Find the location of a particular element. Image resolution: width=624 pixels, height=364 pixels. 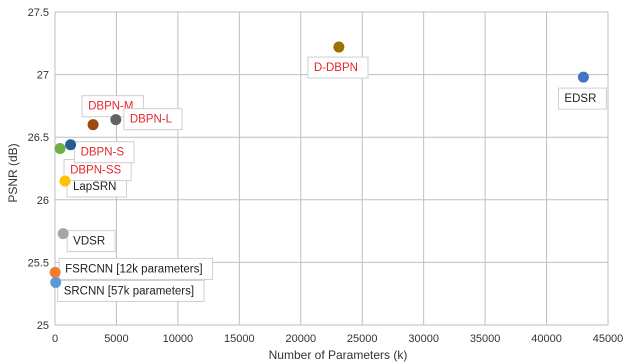

point-label-text: SRCNN [57k parameters] is located at coordinates (129, 291).